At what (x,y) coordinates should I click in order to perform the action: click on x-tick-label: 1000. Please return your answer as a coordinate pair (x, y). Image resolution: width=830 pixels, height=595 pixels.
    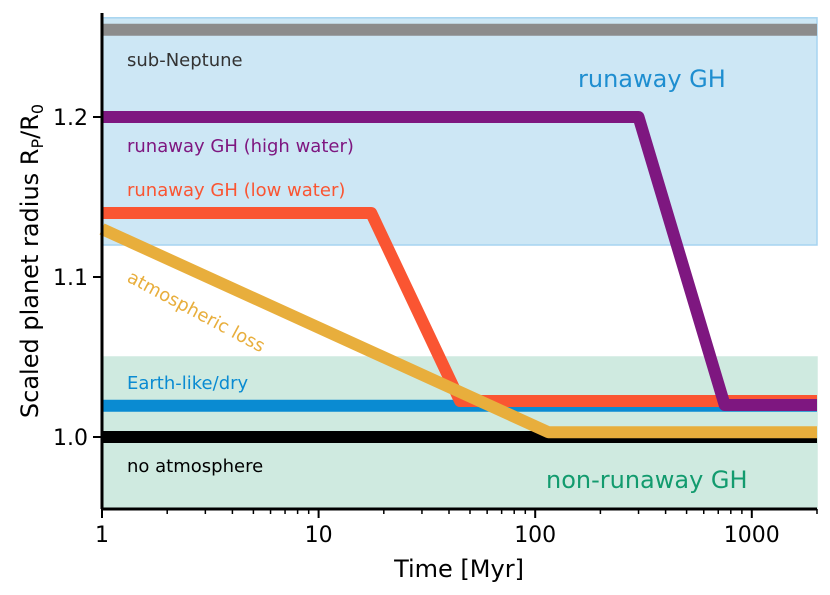
    Looking at the image, I should click on (752, 535).